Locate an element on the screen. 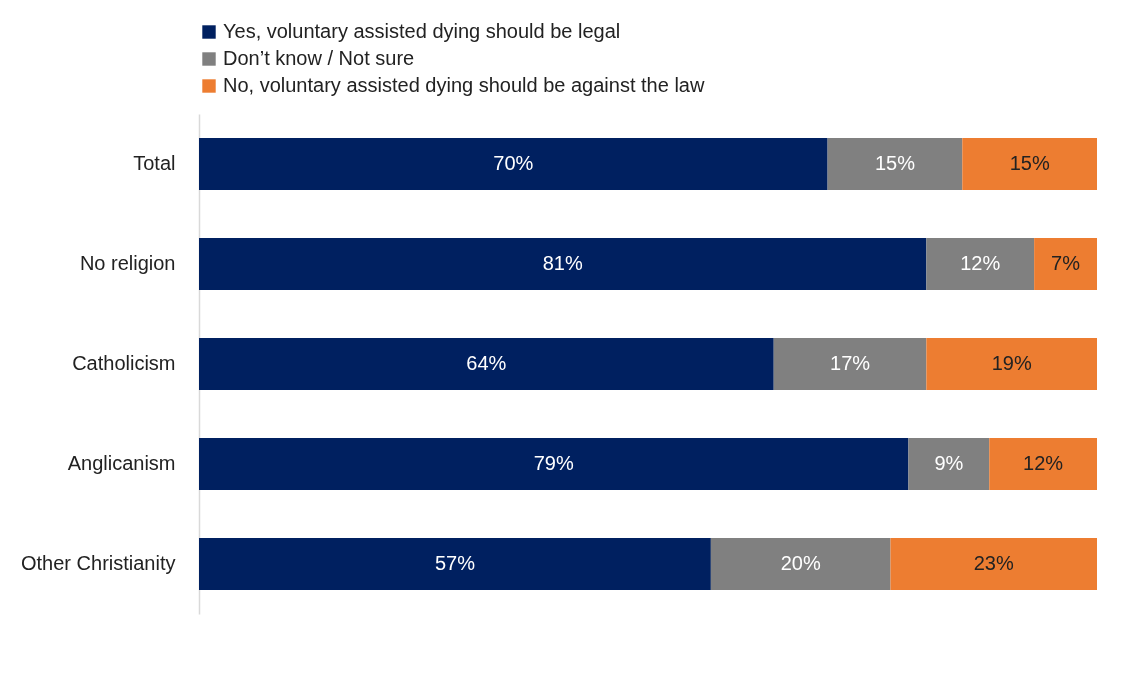 This screenshot has height=686, width=1135. data-label: 23% is located at coordinates (993, 563).